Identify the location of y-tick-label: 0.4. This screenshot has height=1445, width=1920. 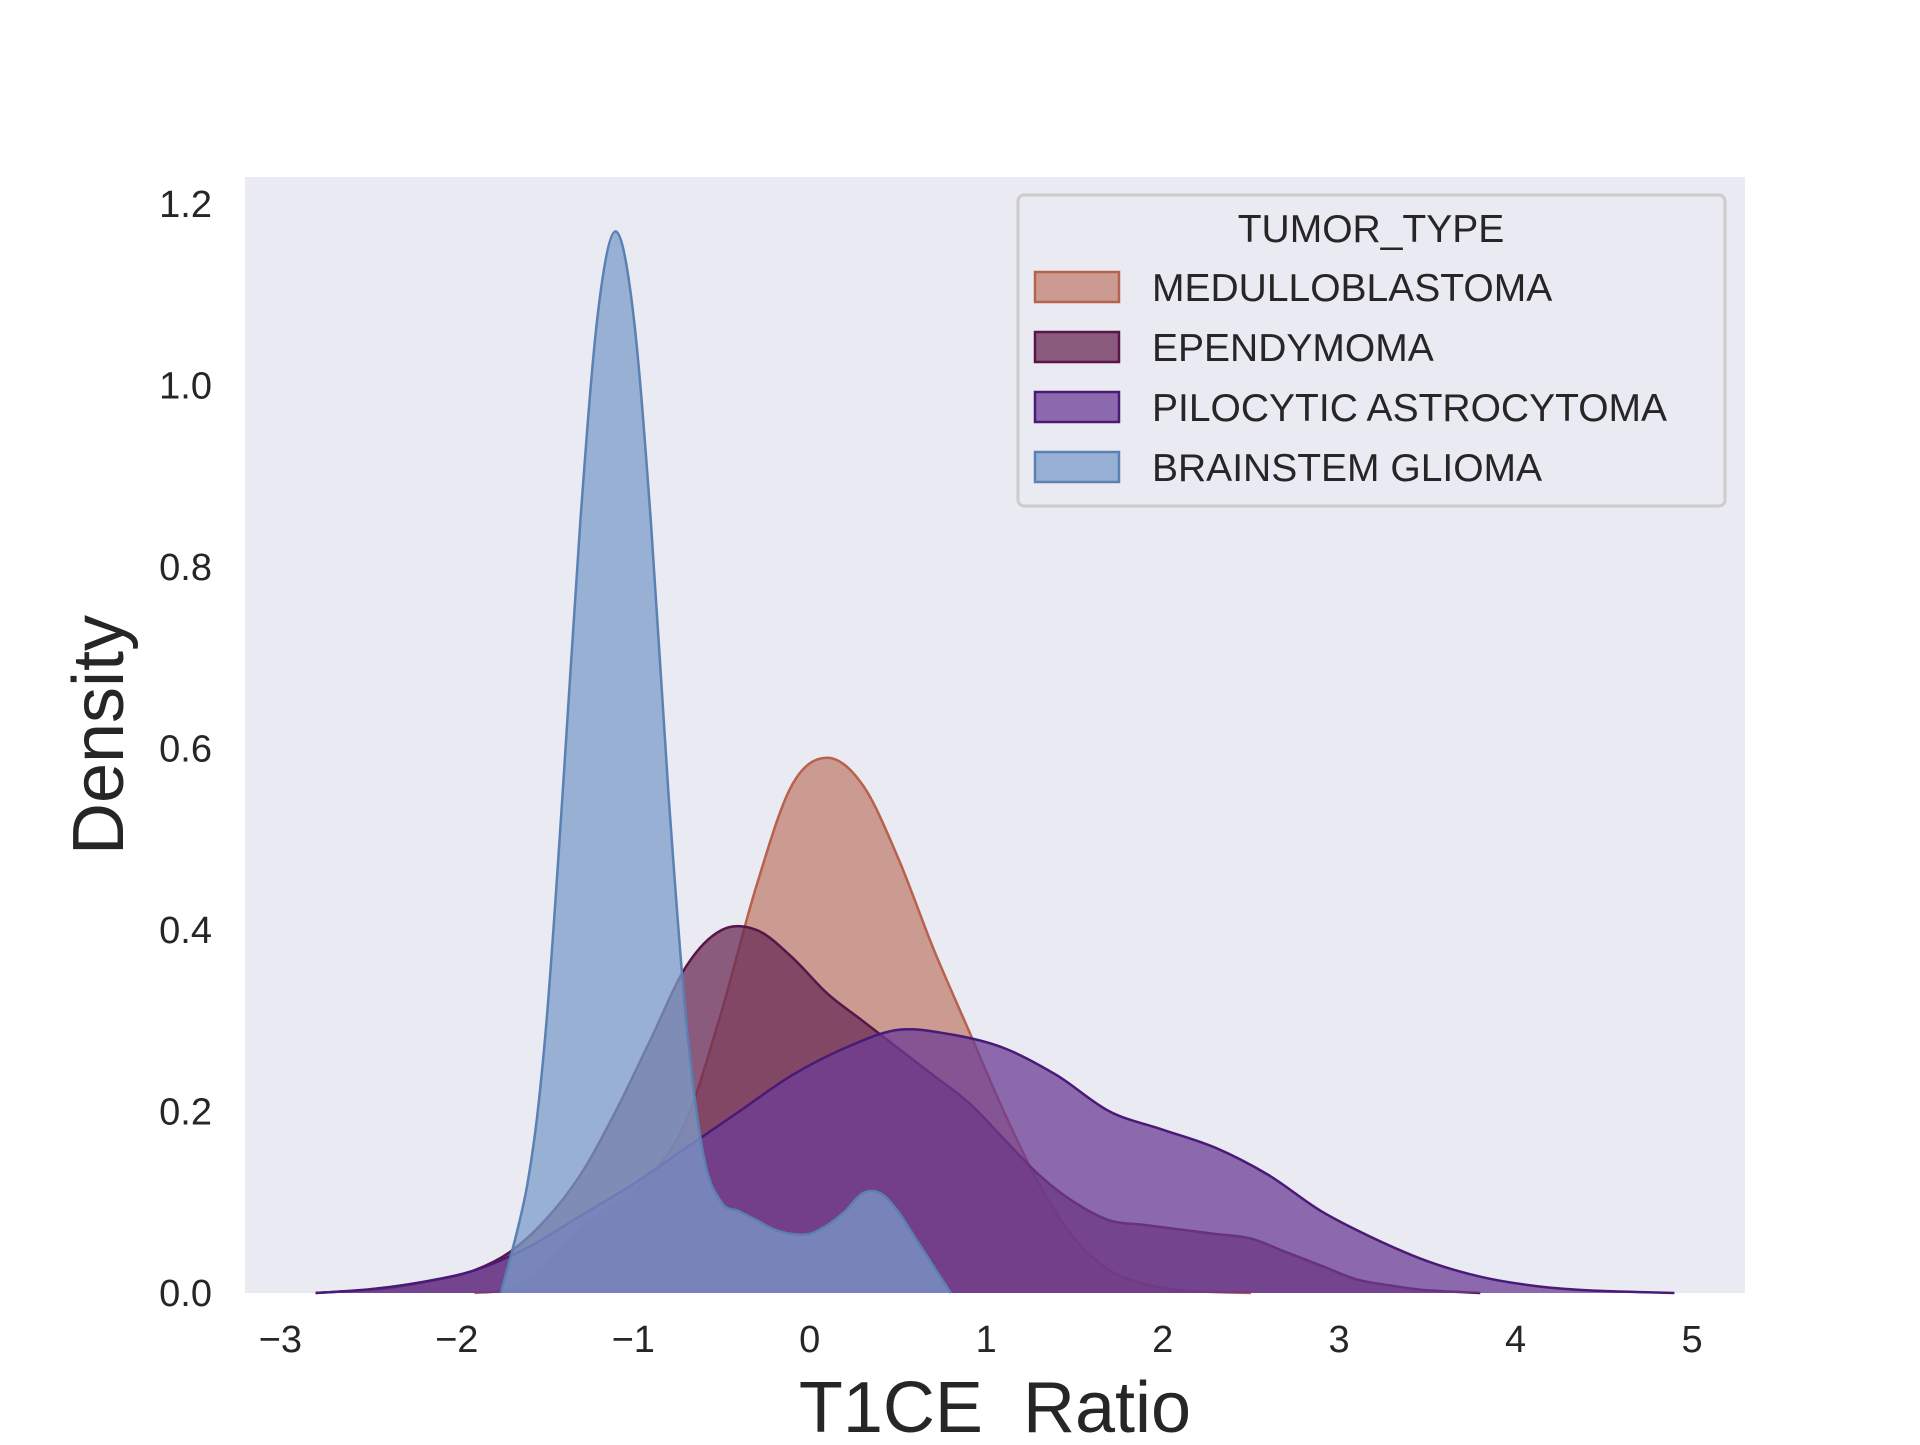
(185, 931).